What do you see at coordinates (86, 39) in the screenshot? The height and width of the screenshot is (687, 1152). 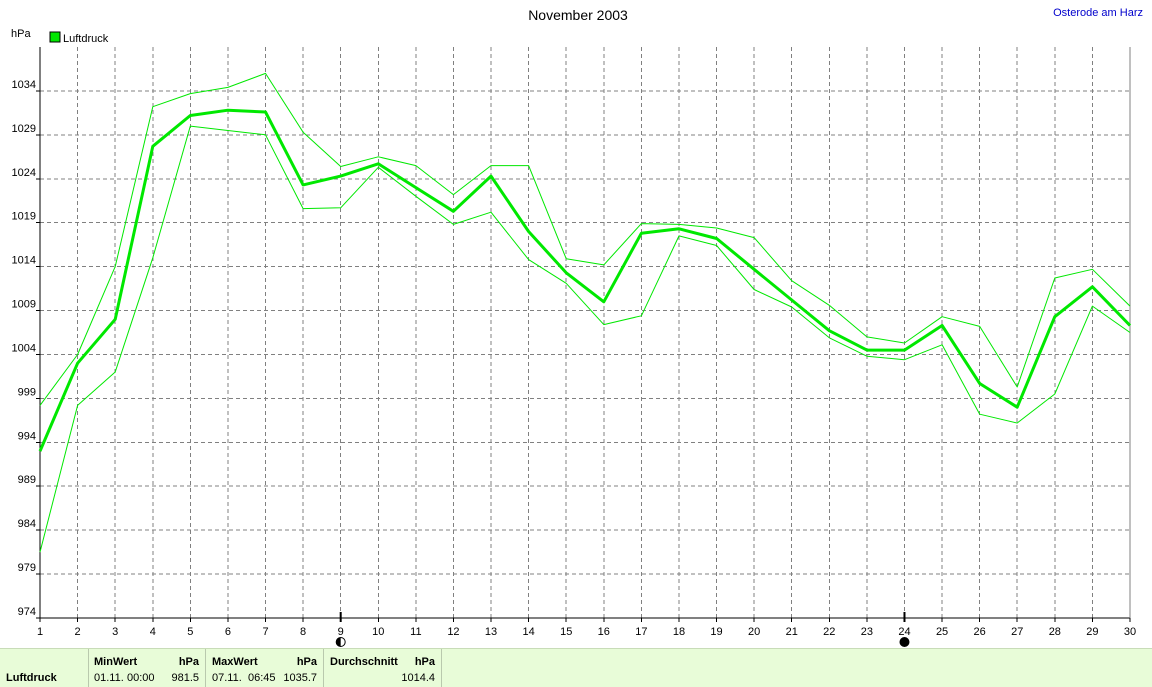 I see `legend-label: Luftdruck` at bounding box center [86, 39].